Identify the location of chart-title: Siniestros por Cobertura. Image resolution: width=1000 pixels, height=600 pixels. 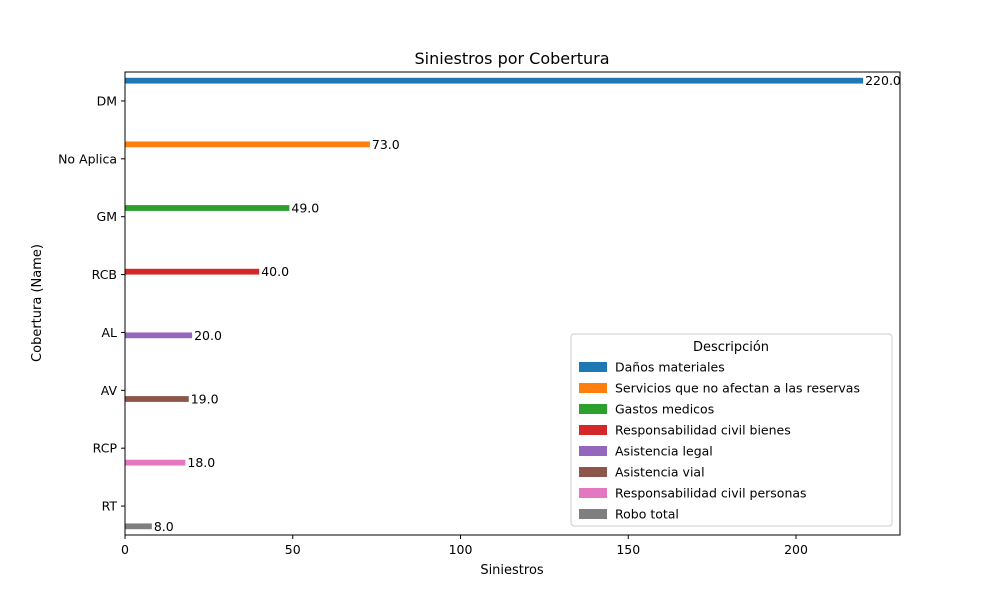
(511, 58).